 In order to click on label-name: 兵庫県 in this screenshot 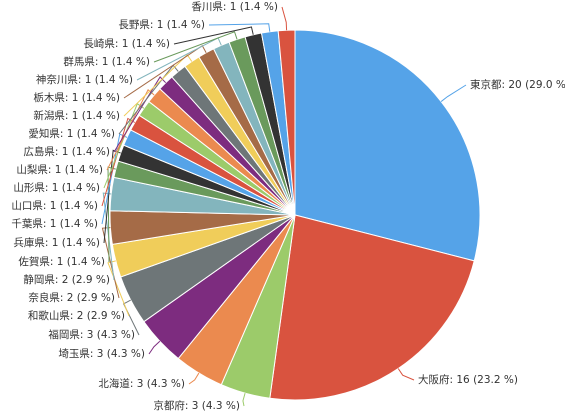, I will do `click(29, 242)`.